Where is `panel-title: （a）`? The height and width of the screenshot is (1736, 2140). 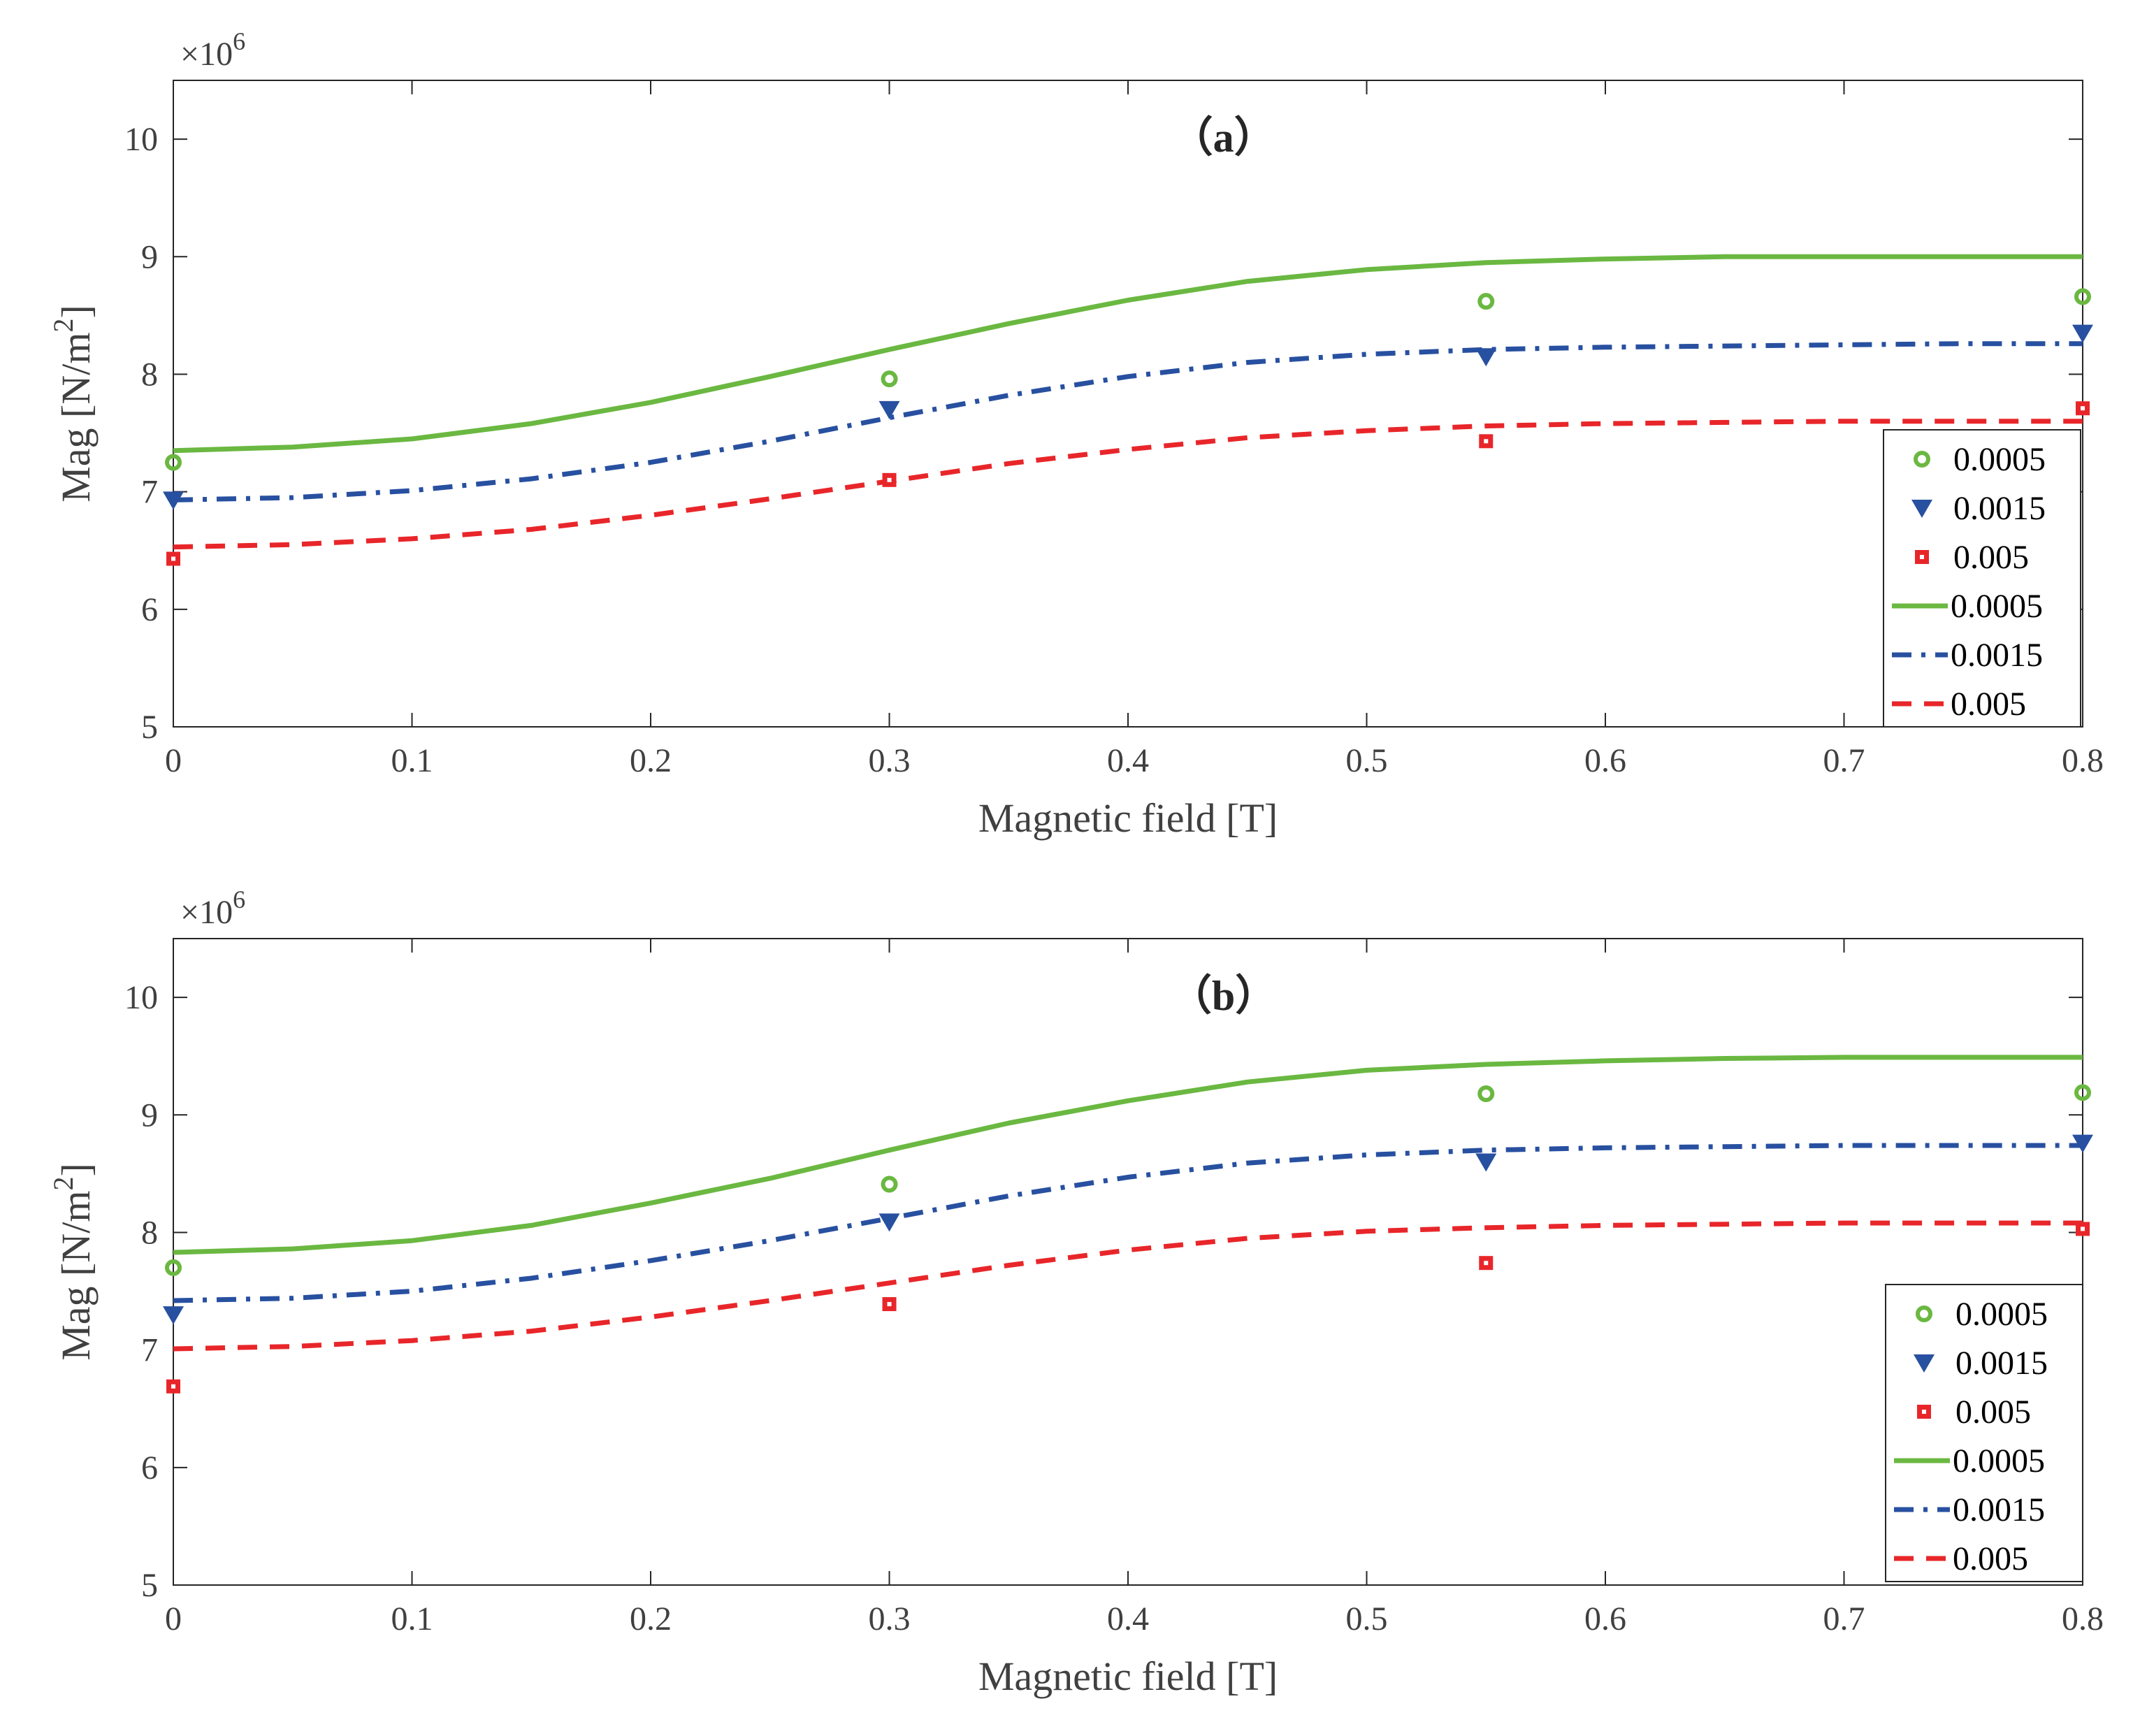
panel-title: （a） is located at coordinates (1223, 137).